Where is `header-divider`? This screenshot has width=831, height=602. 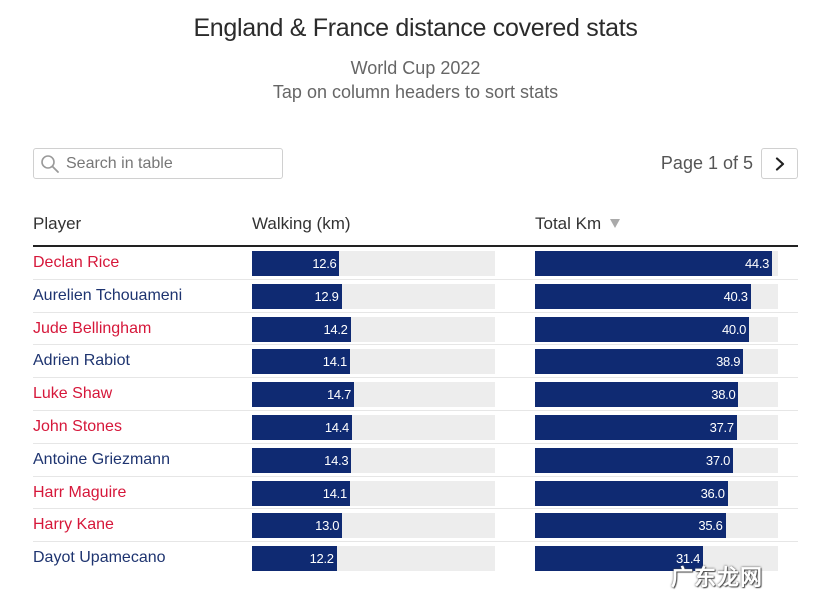
header-divider is located at coordinates (415, 246).